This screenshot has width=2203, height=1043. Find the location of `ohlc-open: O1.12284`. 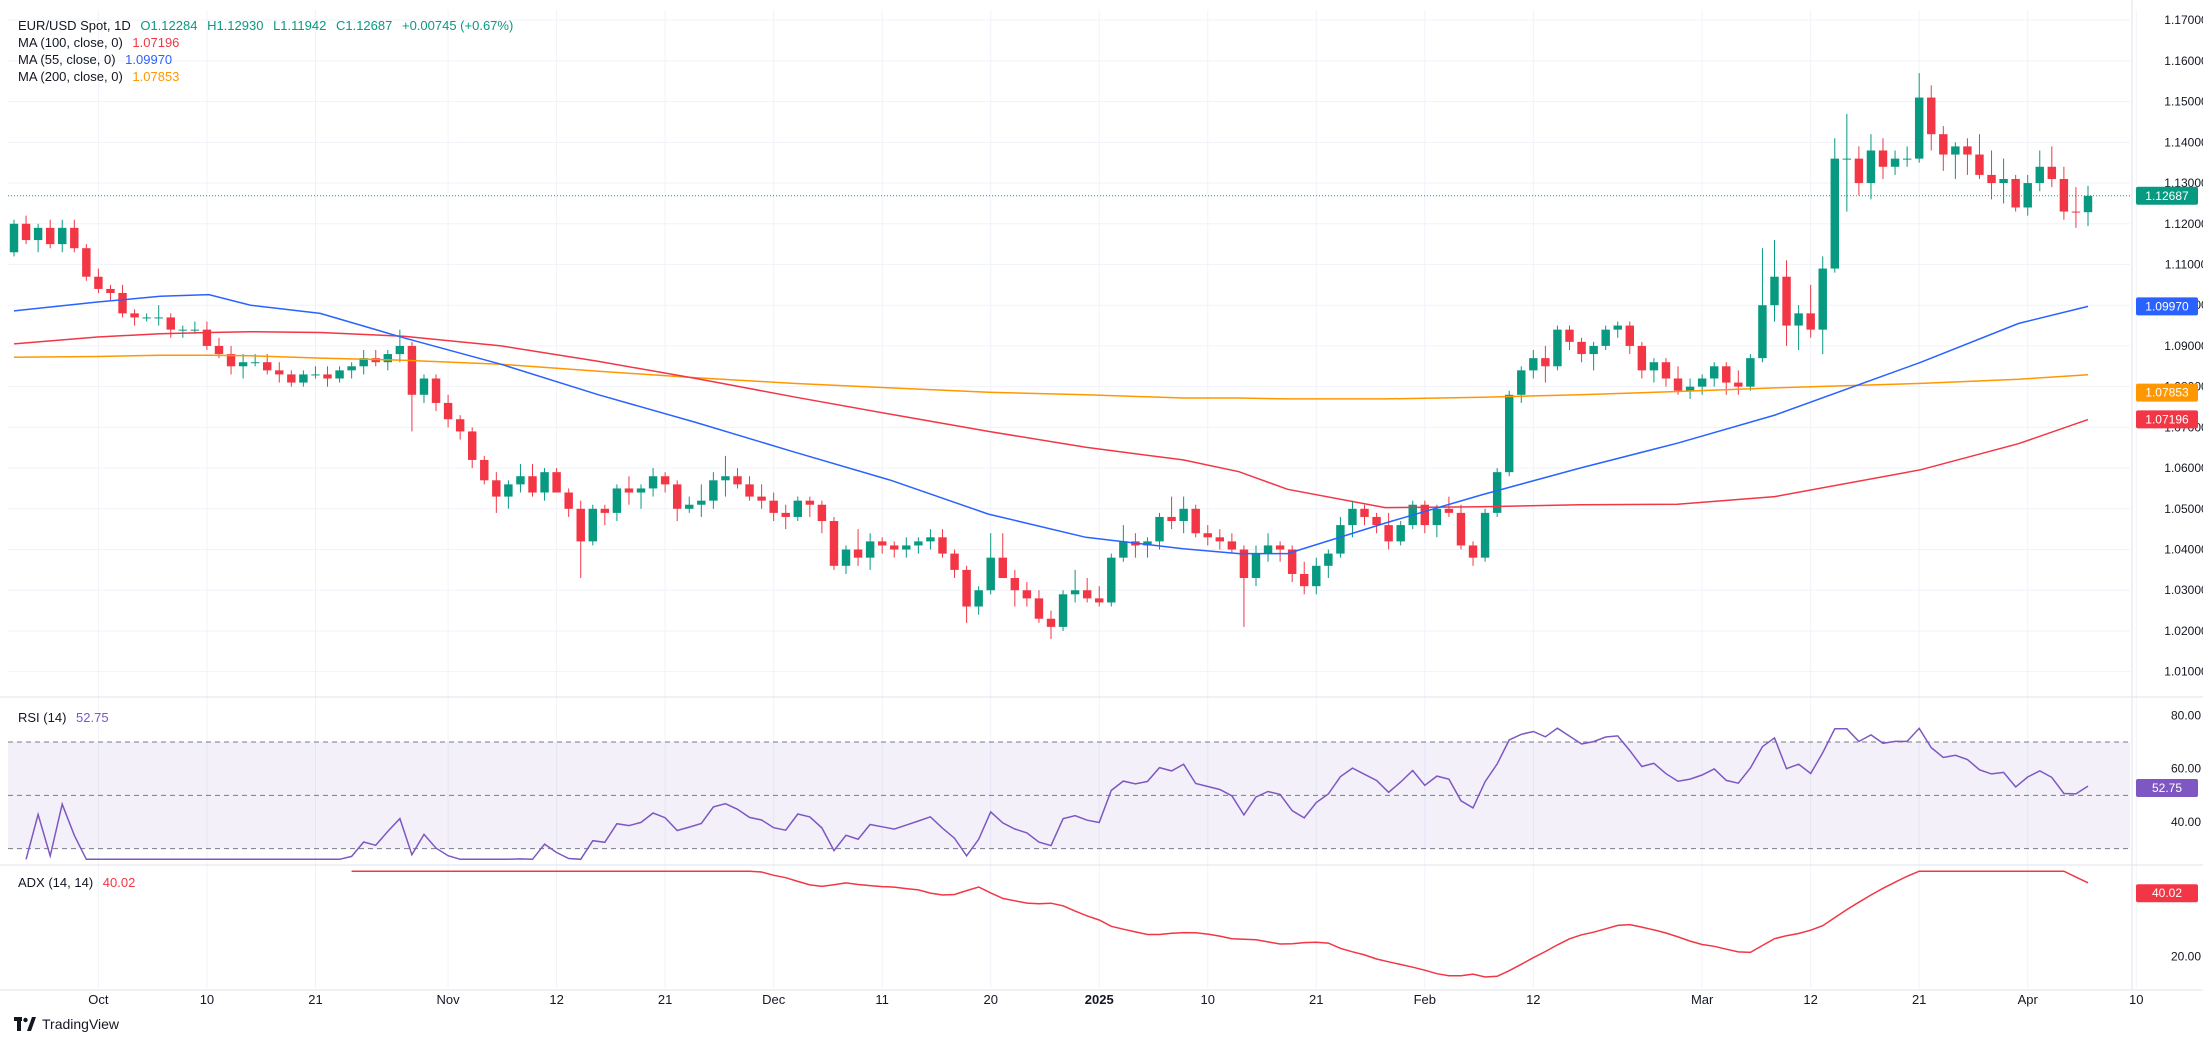

ohlc-open: O1.12284 is located at coordinates (169, 25).